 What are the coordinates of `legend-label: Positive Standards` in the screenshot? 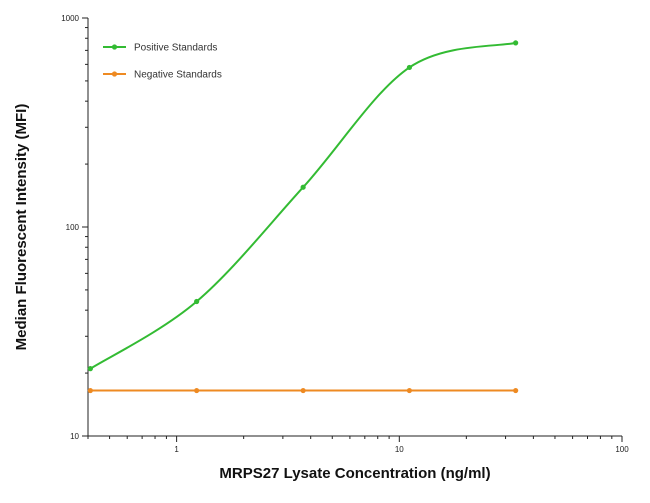 It's located at (175, 48).